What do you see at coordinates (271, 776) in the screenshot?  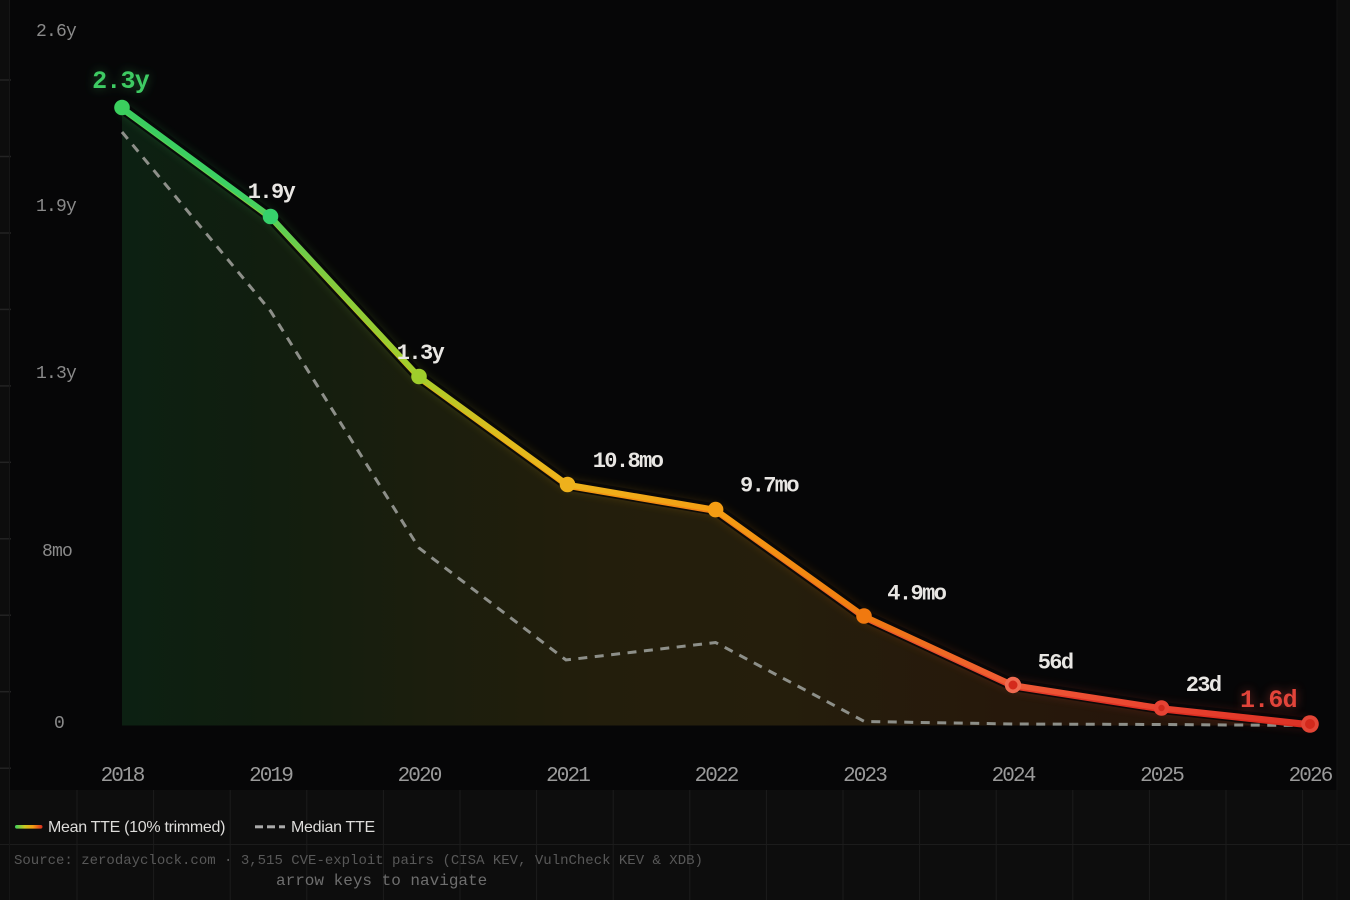 I see `svg-text: 2019` at bounding box center [271, 776].